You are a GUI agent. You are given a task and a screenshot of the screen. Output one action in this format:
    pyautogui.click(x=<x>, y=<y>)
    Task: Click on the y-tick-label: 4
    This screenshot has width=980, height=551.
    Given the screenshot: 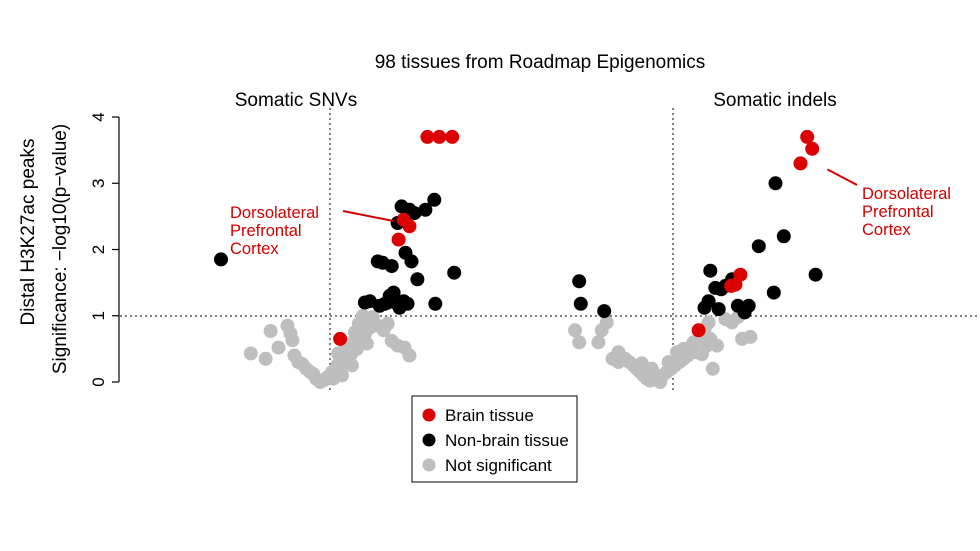 What is the action you would take?
    pyautogui.click(x=98, y=116)
    